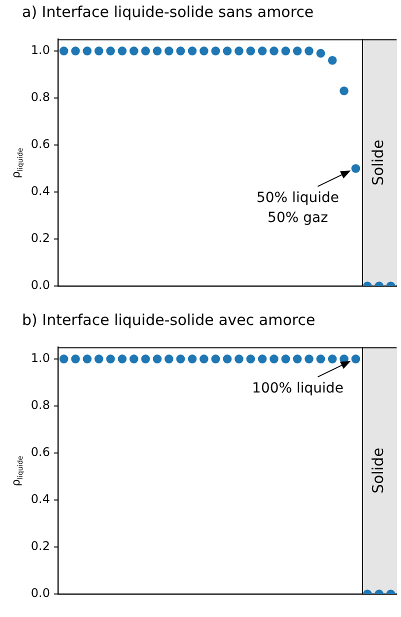 The image size is (401, 617). I want to click on annotation: 50% liquide 50% gaz, so click(297, 208).